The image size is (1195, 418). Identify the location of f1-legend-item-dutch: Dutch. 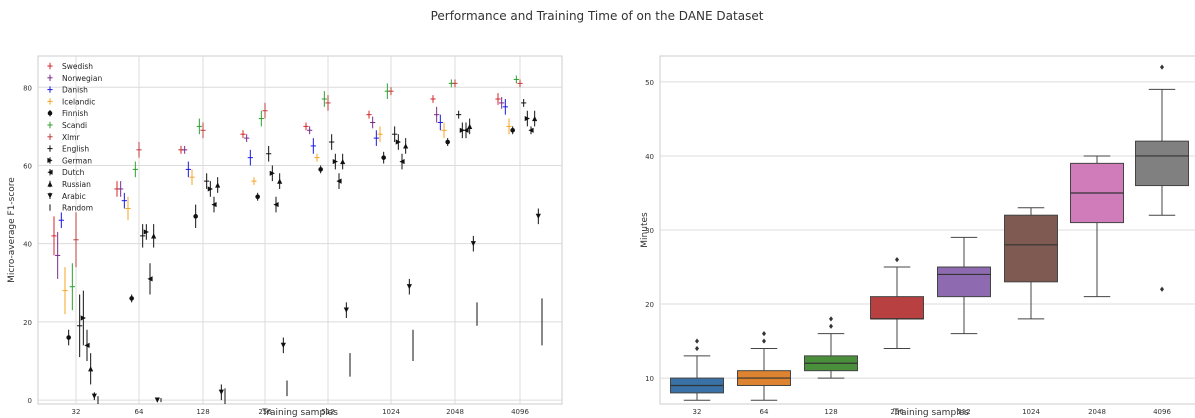
(66, 172).